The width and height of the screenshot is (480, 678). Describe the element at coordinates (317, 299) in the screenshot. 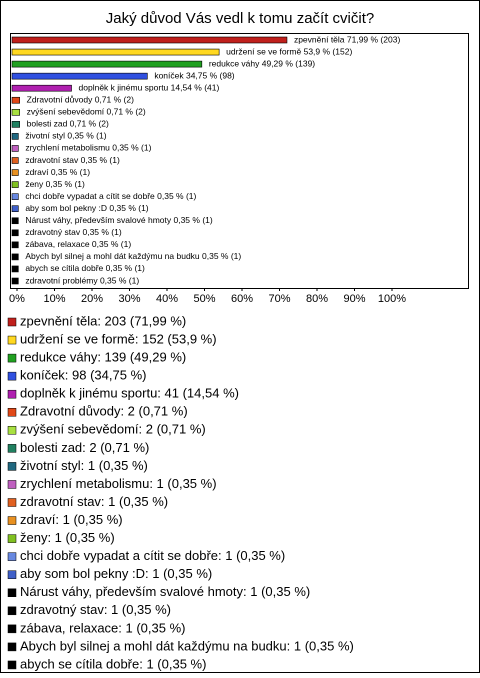

I see `x-tick-label: 80%` at that location.